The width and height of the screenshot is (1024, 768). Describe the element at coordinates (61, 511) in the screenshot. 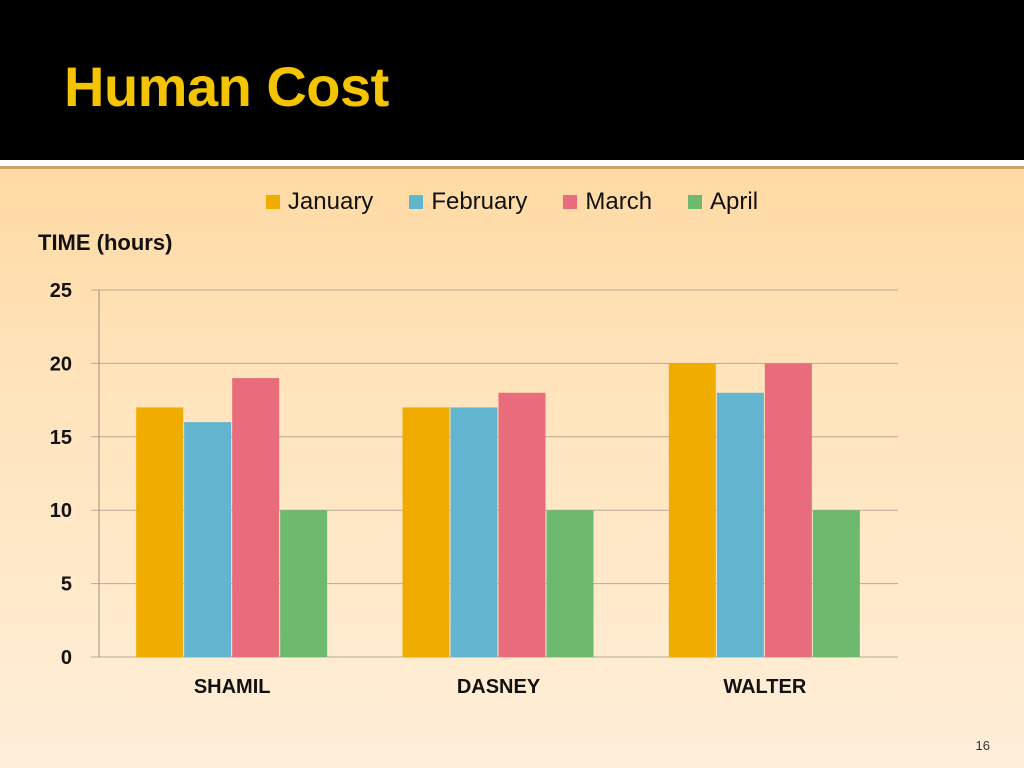

I see `y-tick-label: 10` at that location.